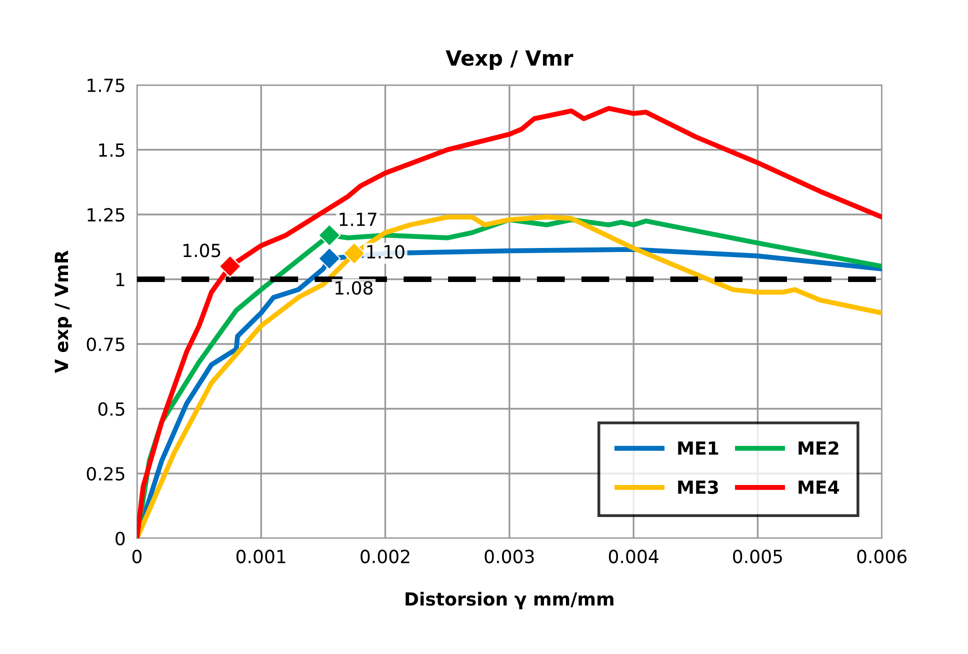 The width and height of the screenshot is (968, 654). I want to click on legend-label: ME1, so click(698, 448).